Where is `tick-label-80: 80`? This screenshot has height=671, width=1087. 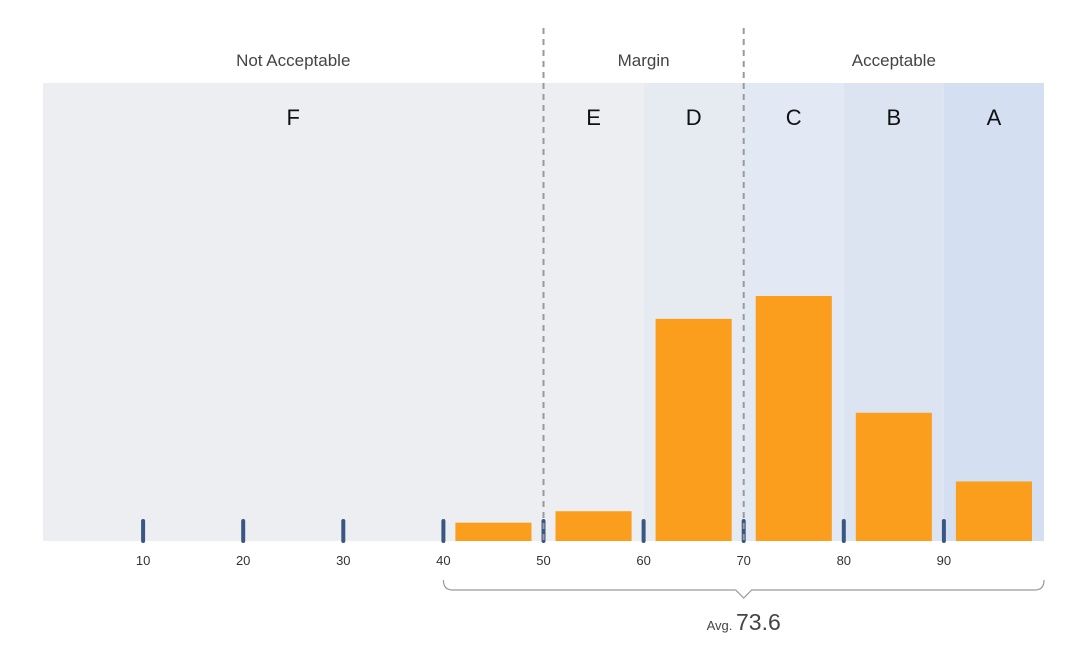
tick-label-80: 80 is located at coordinates (844, 560).